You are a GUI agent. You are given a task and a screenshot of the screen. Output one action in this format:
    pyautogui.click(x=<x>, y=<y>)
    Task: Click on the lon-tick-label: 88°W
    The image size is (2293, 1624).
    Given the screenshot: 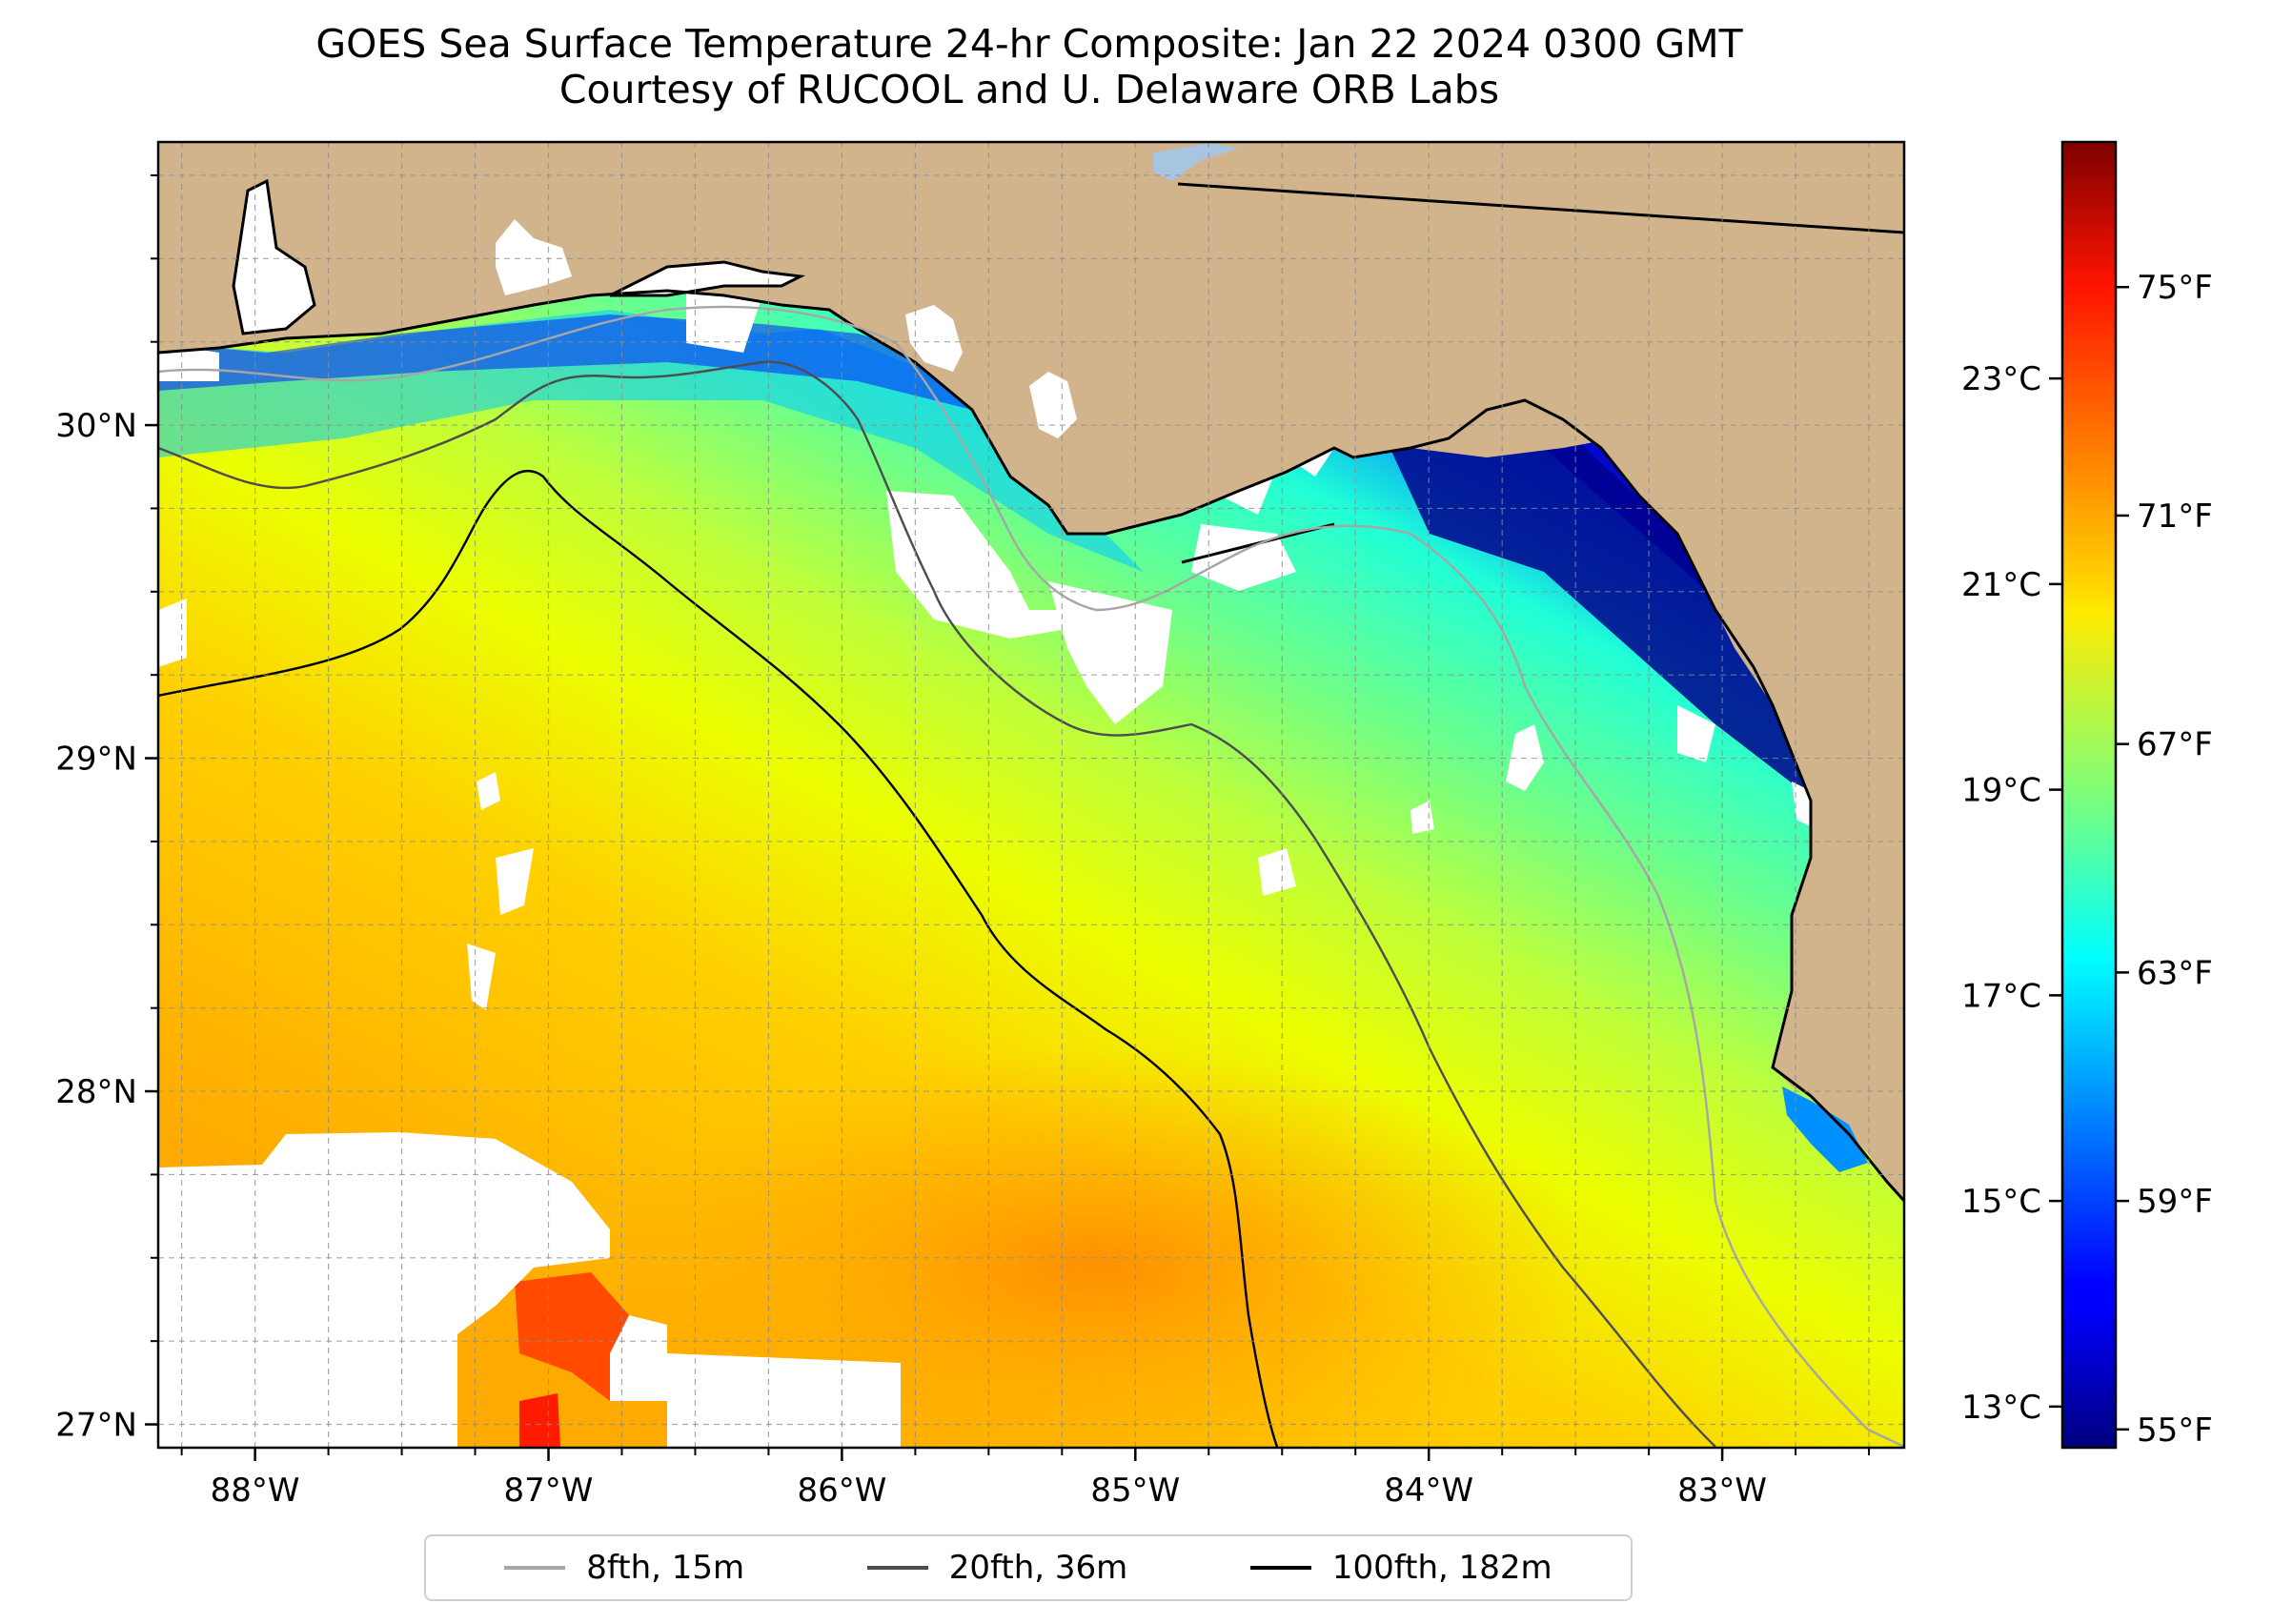 What is the action you would take?
    pyautogui.click(x=256, y=1491)
    